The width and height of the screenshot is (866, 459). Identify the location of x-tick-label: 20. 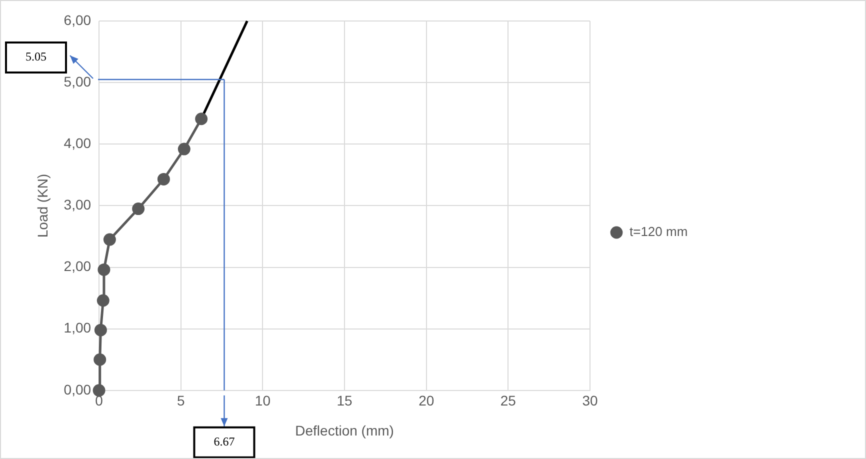
(426, 400).